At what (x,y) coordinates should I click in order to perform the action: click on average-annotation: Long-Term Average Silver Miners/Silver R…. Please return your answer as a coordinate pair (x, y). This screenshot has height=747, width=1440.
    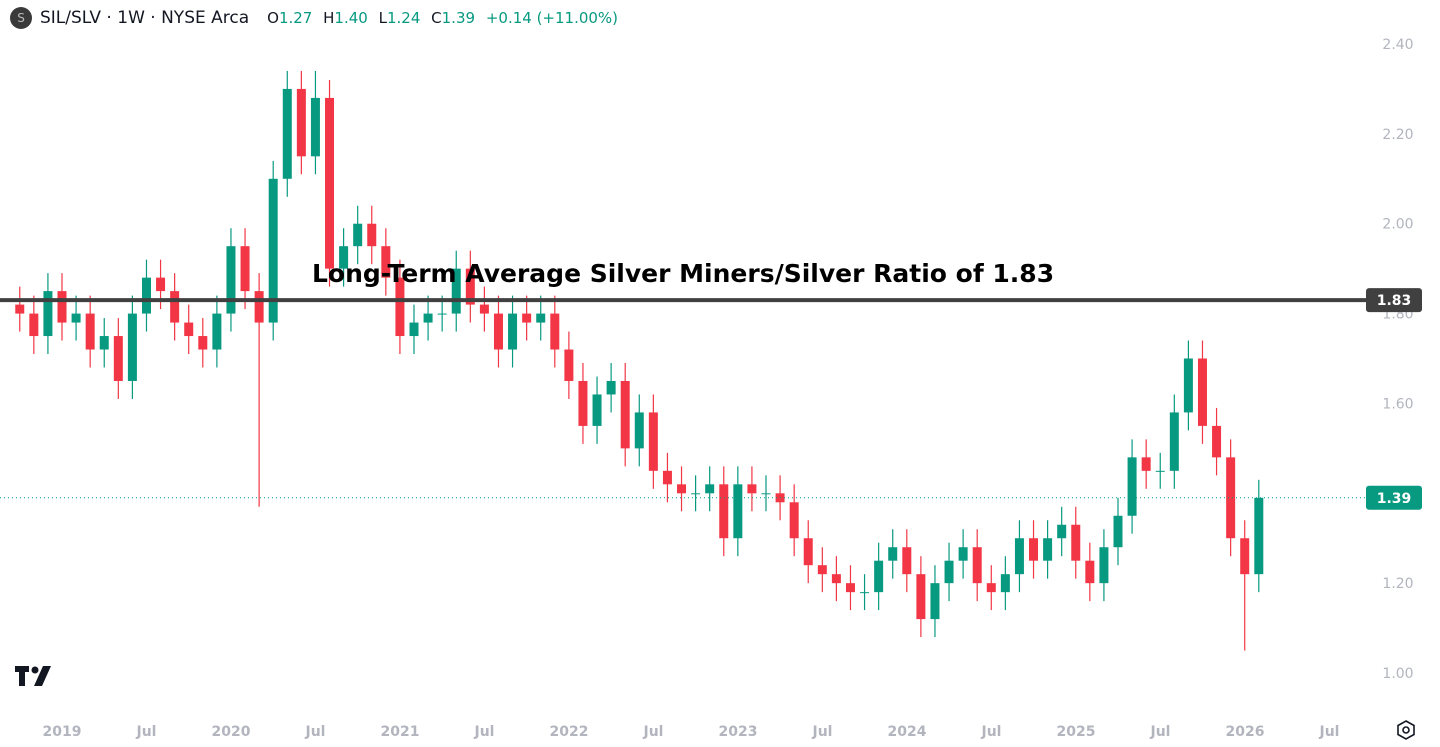
    Looking at the image, I should click on (683, 273).